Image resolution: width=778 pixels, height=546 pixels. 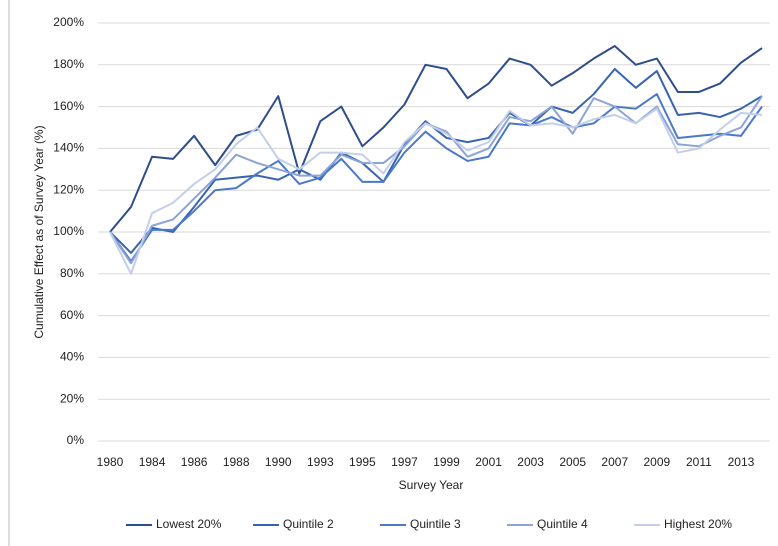 I want to click on y-tick-label: 0%, so click(x=76, y=440).